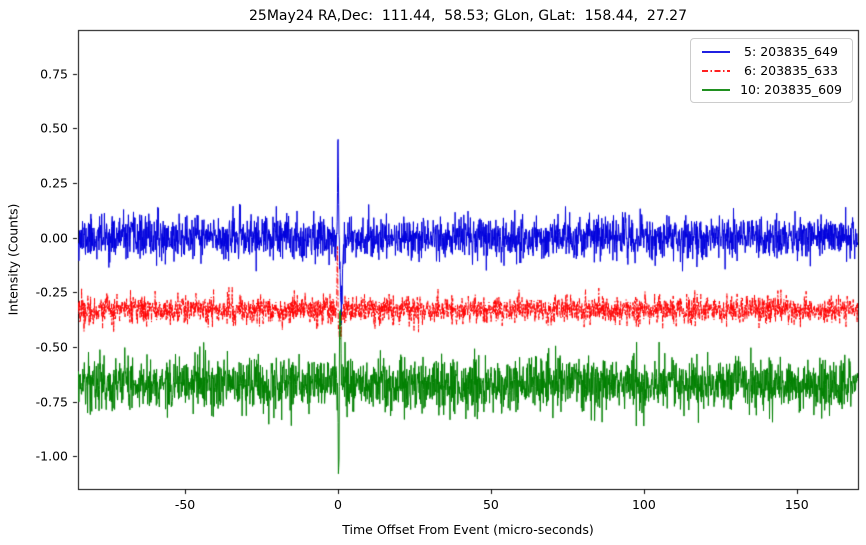 This screenshot has height=545, width=866. What do you see at coordinates (791, 89) in the screenshot?
I see `legend-label: 10: 203835_609` at bounding box center [791, 89].